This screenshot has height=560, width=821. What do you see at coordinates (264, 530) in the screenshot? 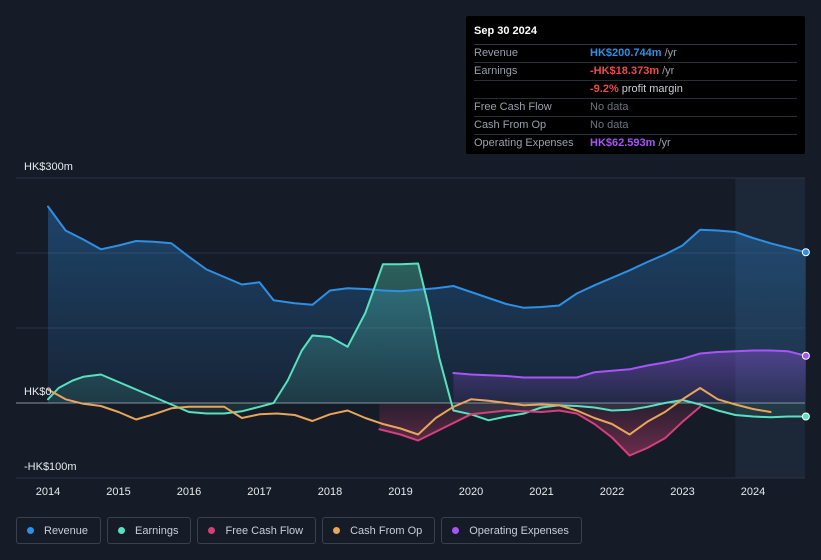
I see `legend-label: Free Cash Flow` at bounding box center [264, 530].